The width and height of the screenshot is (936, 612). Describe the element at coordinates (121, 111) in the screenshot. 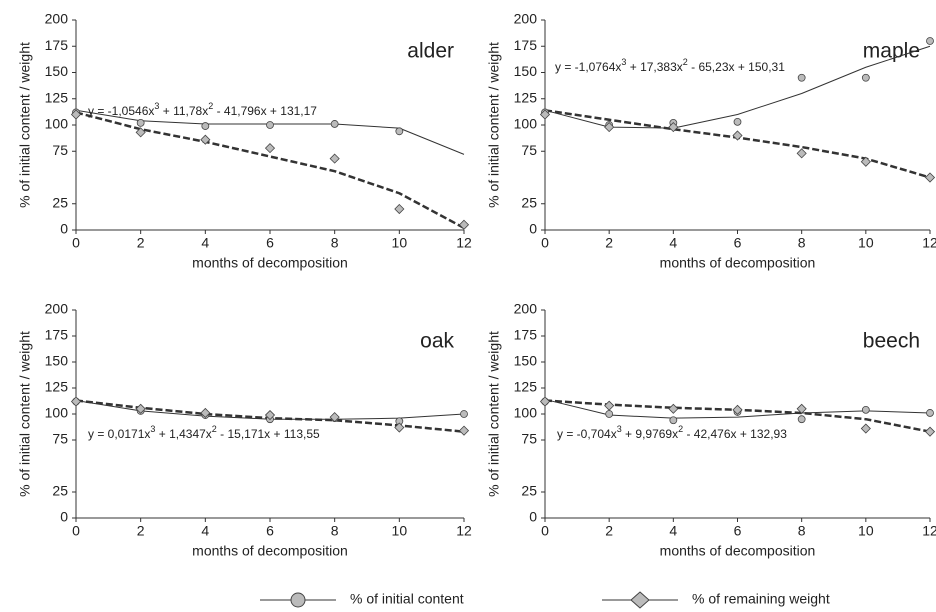

I see `equation-part: y = -1,0546x` at that location.